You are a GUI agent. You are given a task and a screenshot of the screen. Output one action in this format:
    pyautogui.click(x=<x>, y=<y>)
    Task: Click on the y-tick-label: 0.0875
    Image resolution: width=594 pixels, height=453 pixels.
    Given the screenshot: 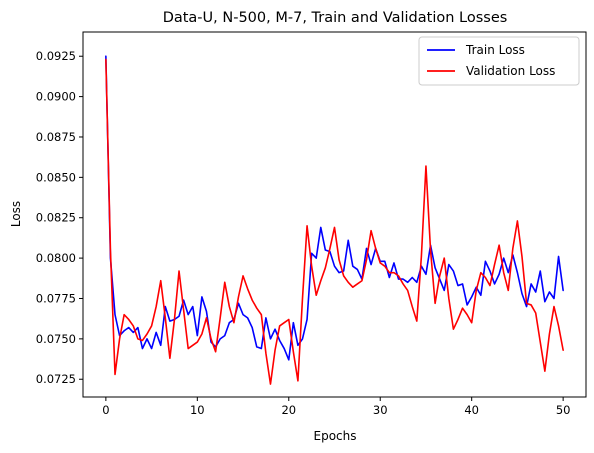 What is the action you would take?
    pyautogui.click(x=56, y=137)
    